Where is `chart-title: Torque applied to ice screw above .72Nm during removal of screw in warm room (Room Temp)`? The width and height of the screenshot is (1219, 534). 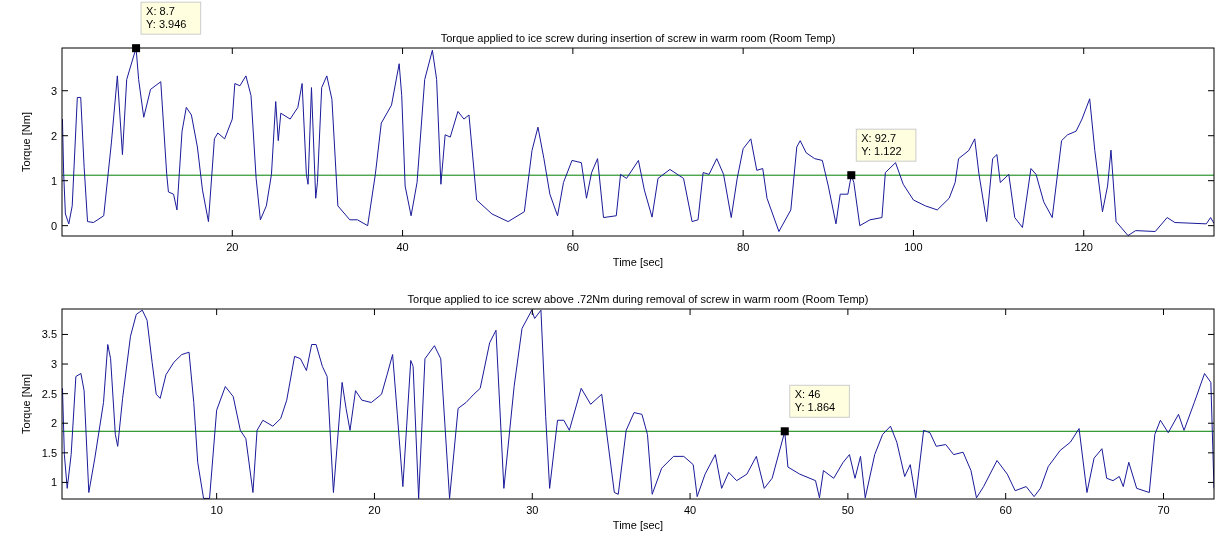 chart-title: Torque applied to ice screw above .72Nm during removal of screw in warm room (Room Temp) is located at coordinates (638, 299).